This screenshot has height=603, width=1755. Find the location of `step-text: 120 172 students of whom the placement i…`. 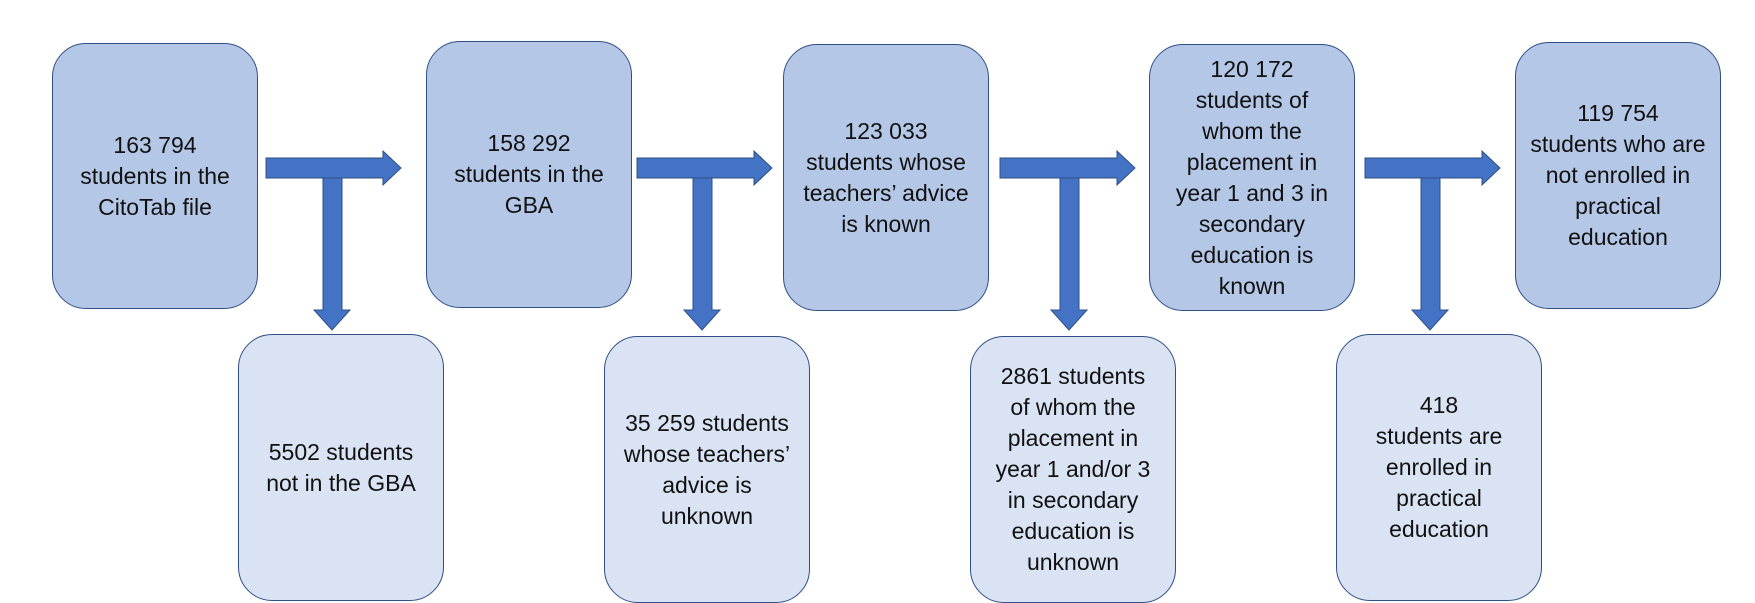

step-text: 120 172 students of whom the placement i… is located at coordinates (1252, 177).